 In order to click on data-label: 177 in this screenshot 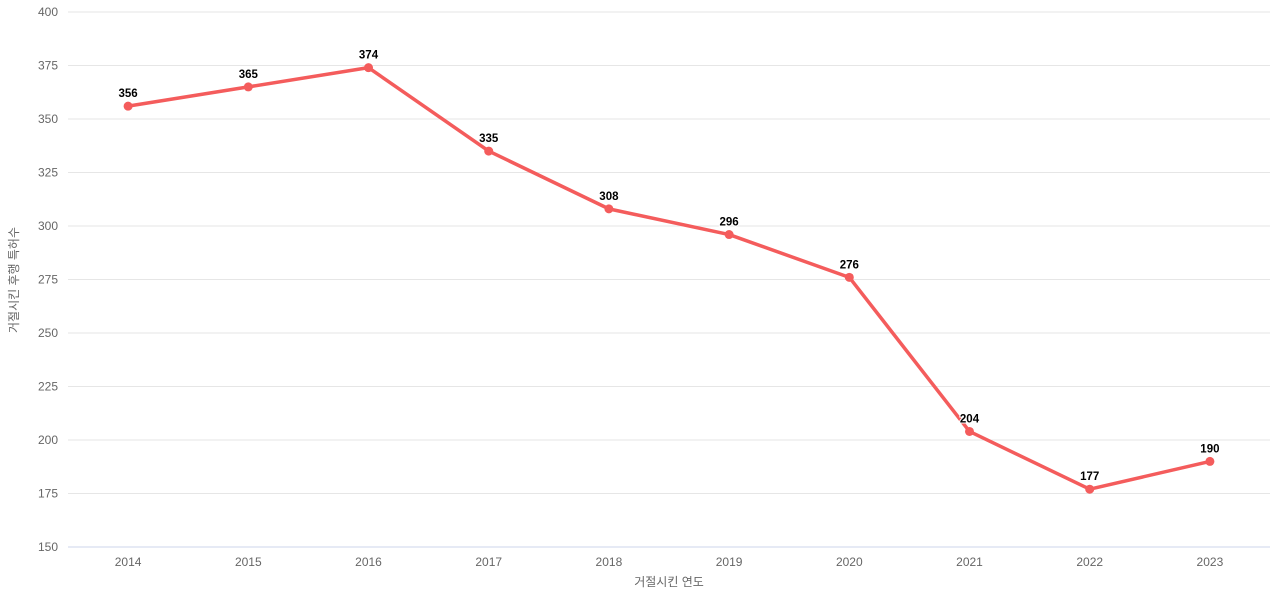, I will do `click(1089, 477)`.